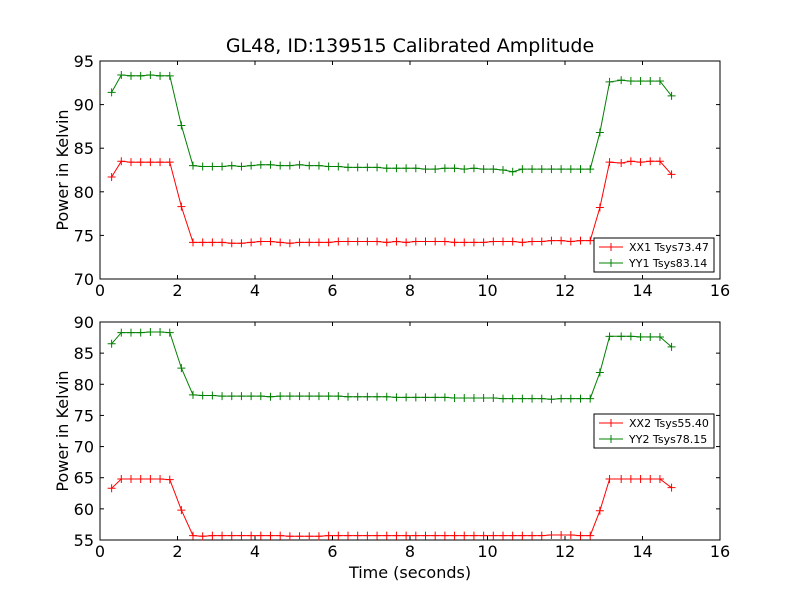 The image size is (800, 600). I want to click on x-tick-label: 14, so click(642, 290).